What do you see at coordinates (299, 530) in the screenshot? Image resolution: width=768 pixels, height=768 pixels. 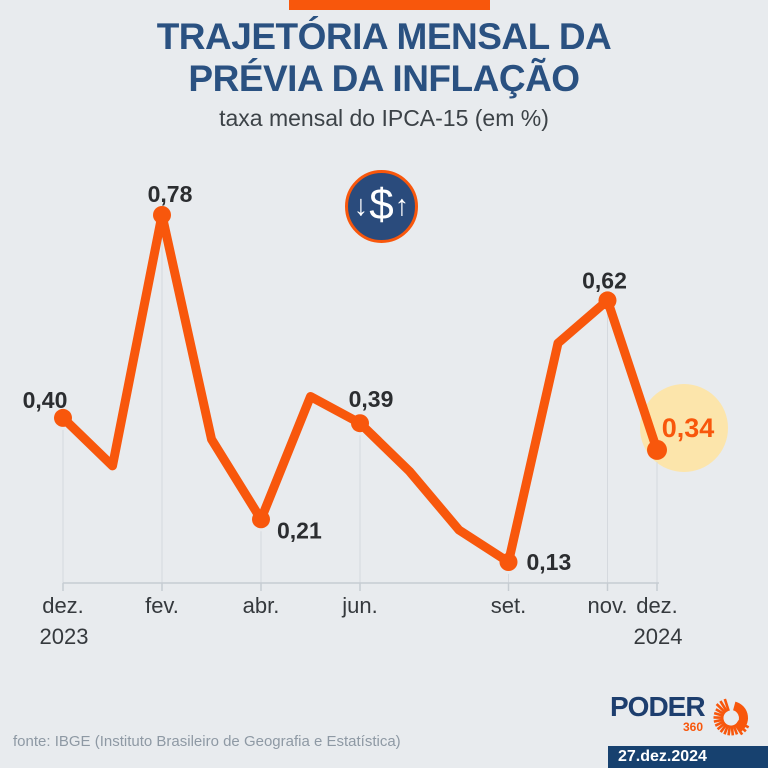 I see `data-point-label: 0,21` at bounding box center [299, 530].